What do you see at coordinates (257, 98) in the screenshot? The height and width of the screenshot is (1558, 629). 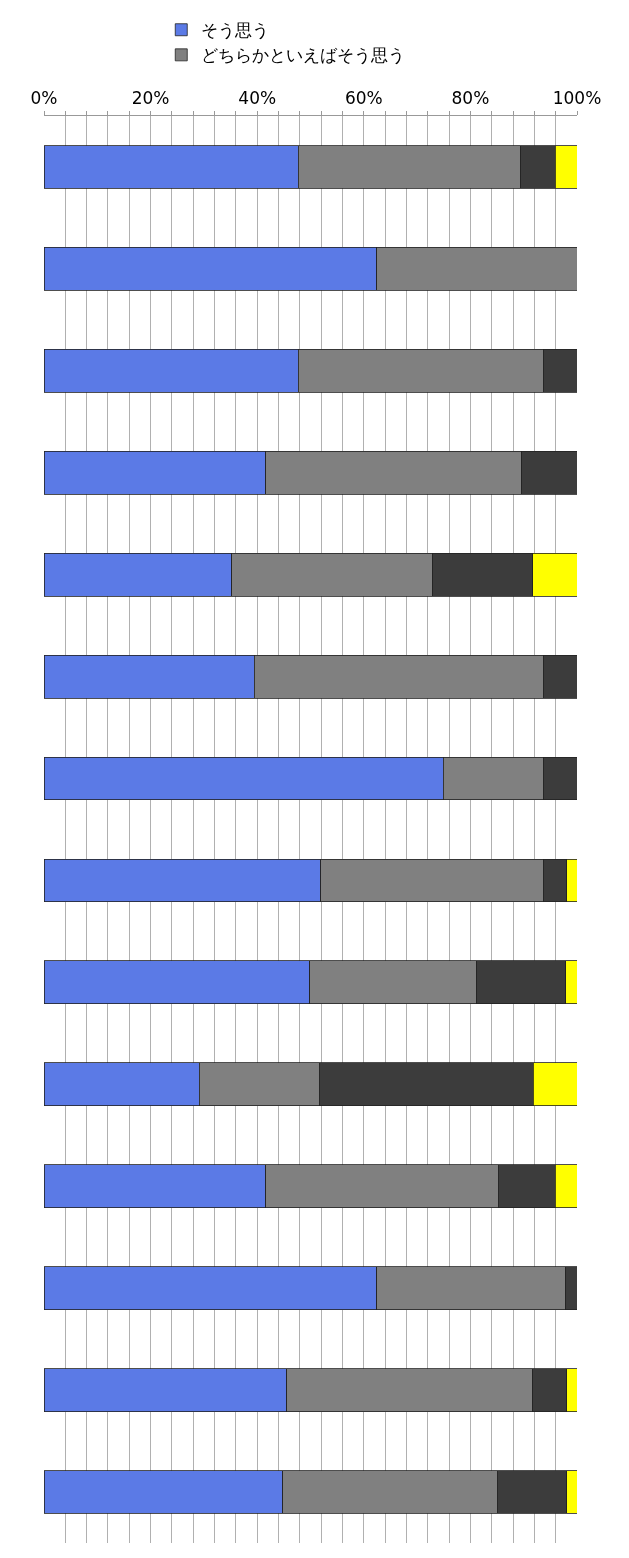 I see `x-tick-label: 40%` at bounding box center [257, 98].